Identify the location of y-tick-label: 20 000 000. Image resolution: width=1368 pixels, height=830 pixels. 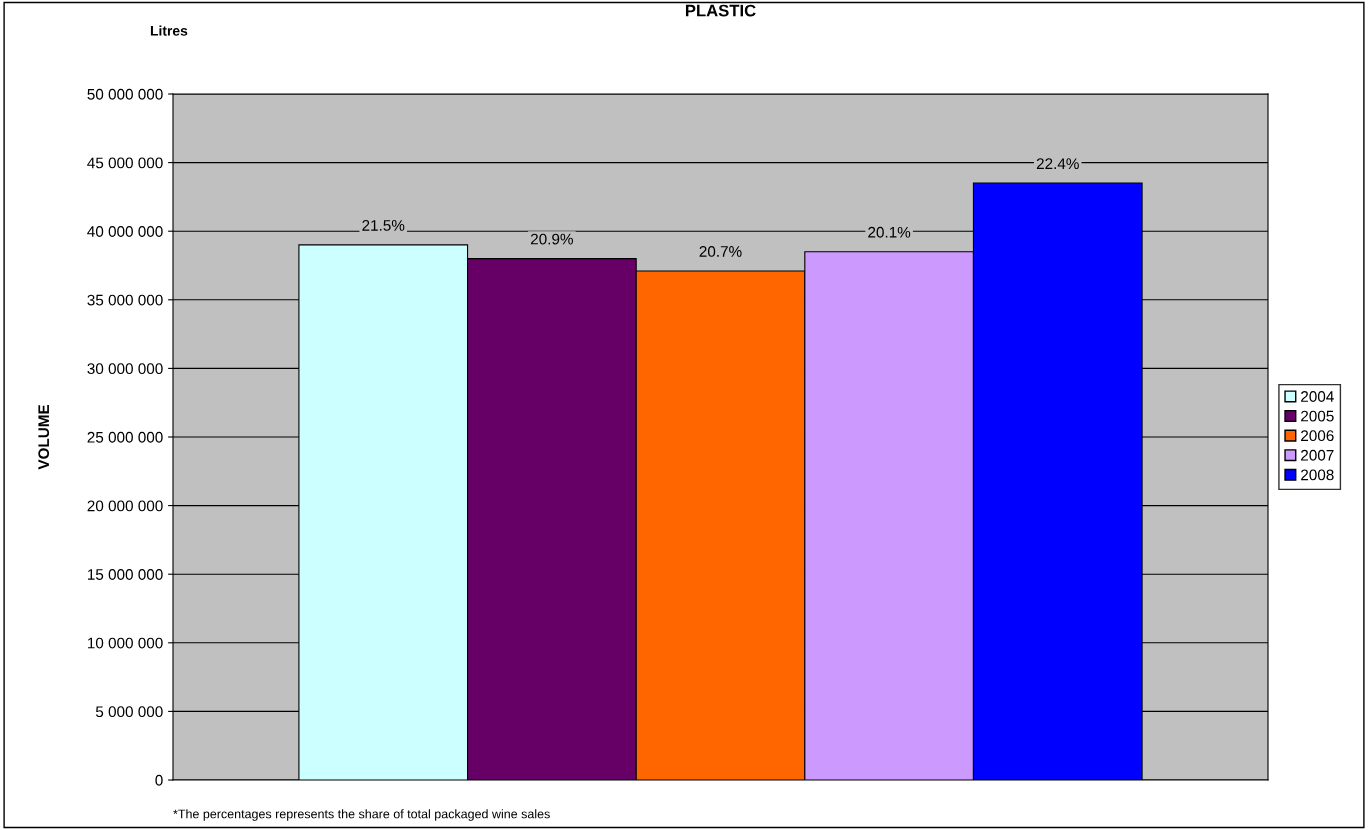
(125, 506).